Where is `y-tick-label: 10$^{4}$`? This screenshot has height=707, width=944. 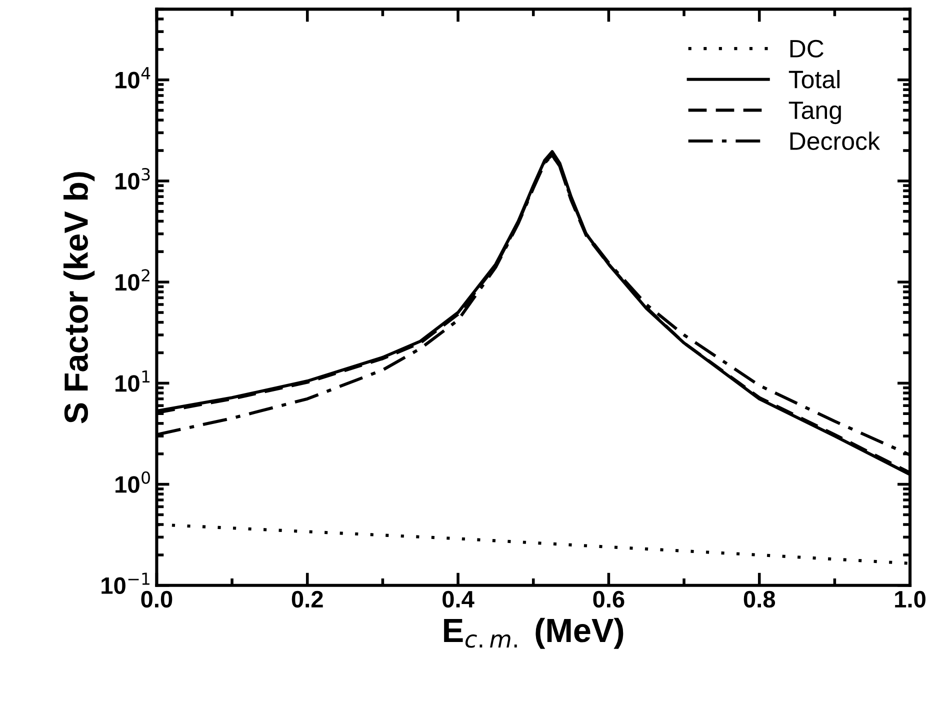 y-tick-label: 10$^{4}$ is located at coordinates (133, 77).